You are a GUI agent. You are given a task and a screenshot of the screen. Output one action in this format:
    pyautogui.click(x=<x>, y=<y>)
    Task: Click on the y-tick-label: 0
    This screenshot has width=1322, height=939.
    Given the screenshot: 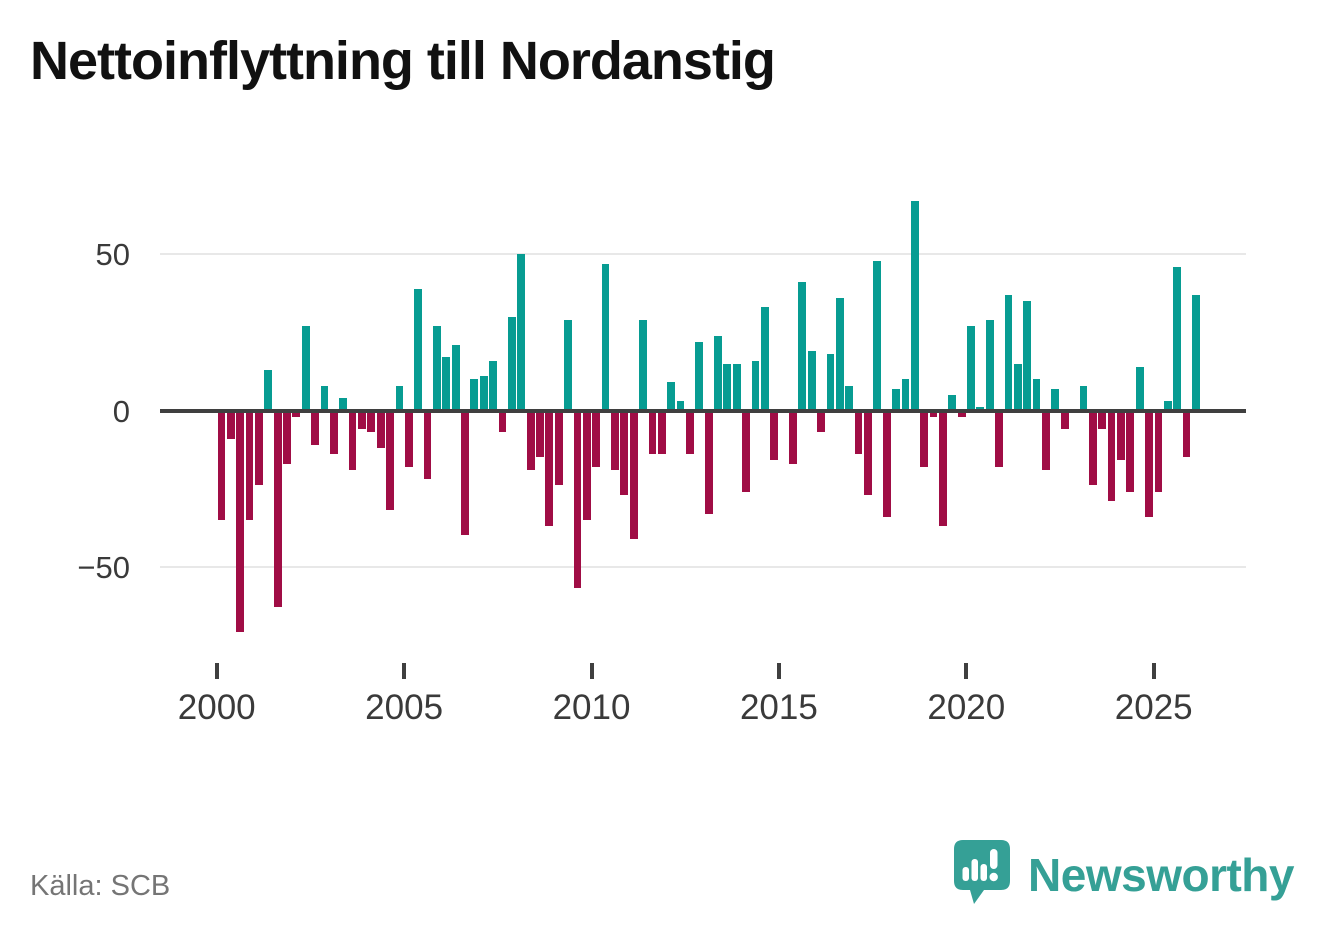 What is the action you would take?
    pyautogui.click(x=121, y=411)
    